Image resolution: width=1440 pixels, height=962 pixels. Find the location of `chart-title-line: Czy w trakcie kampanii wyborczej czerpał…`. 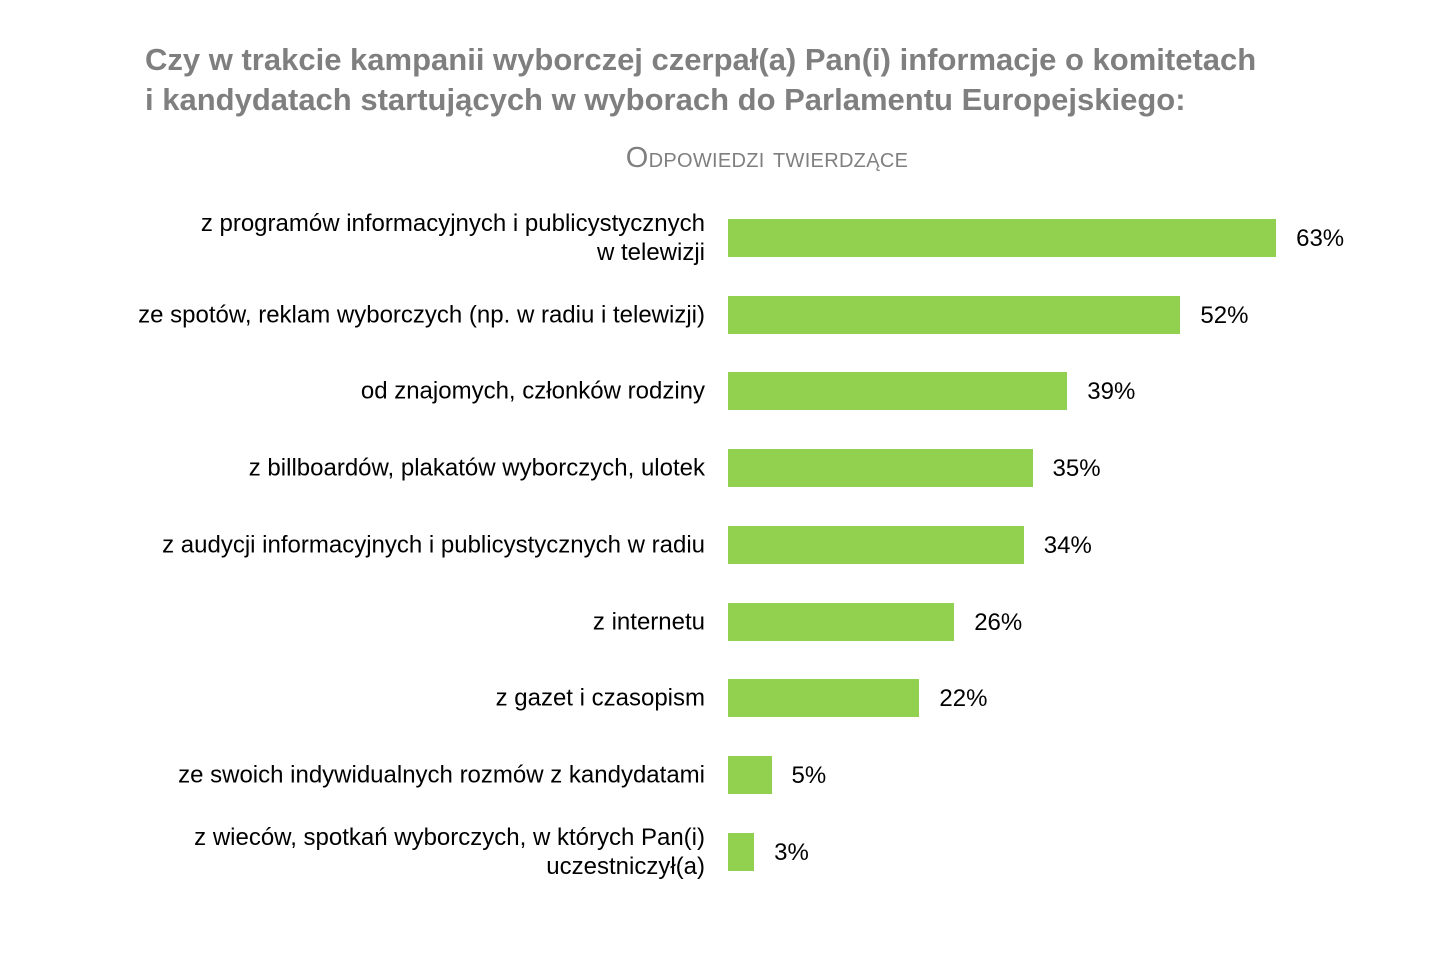

chart-title-line: Czy w trakcie kampanii wyborczej czerpał… is located at coordinates (701, 59).